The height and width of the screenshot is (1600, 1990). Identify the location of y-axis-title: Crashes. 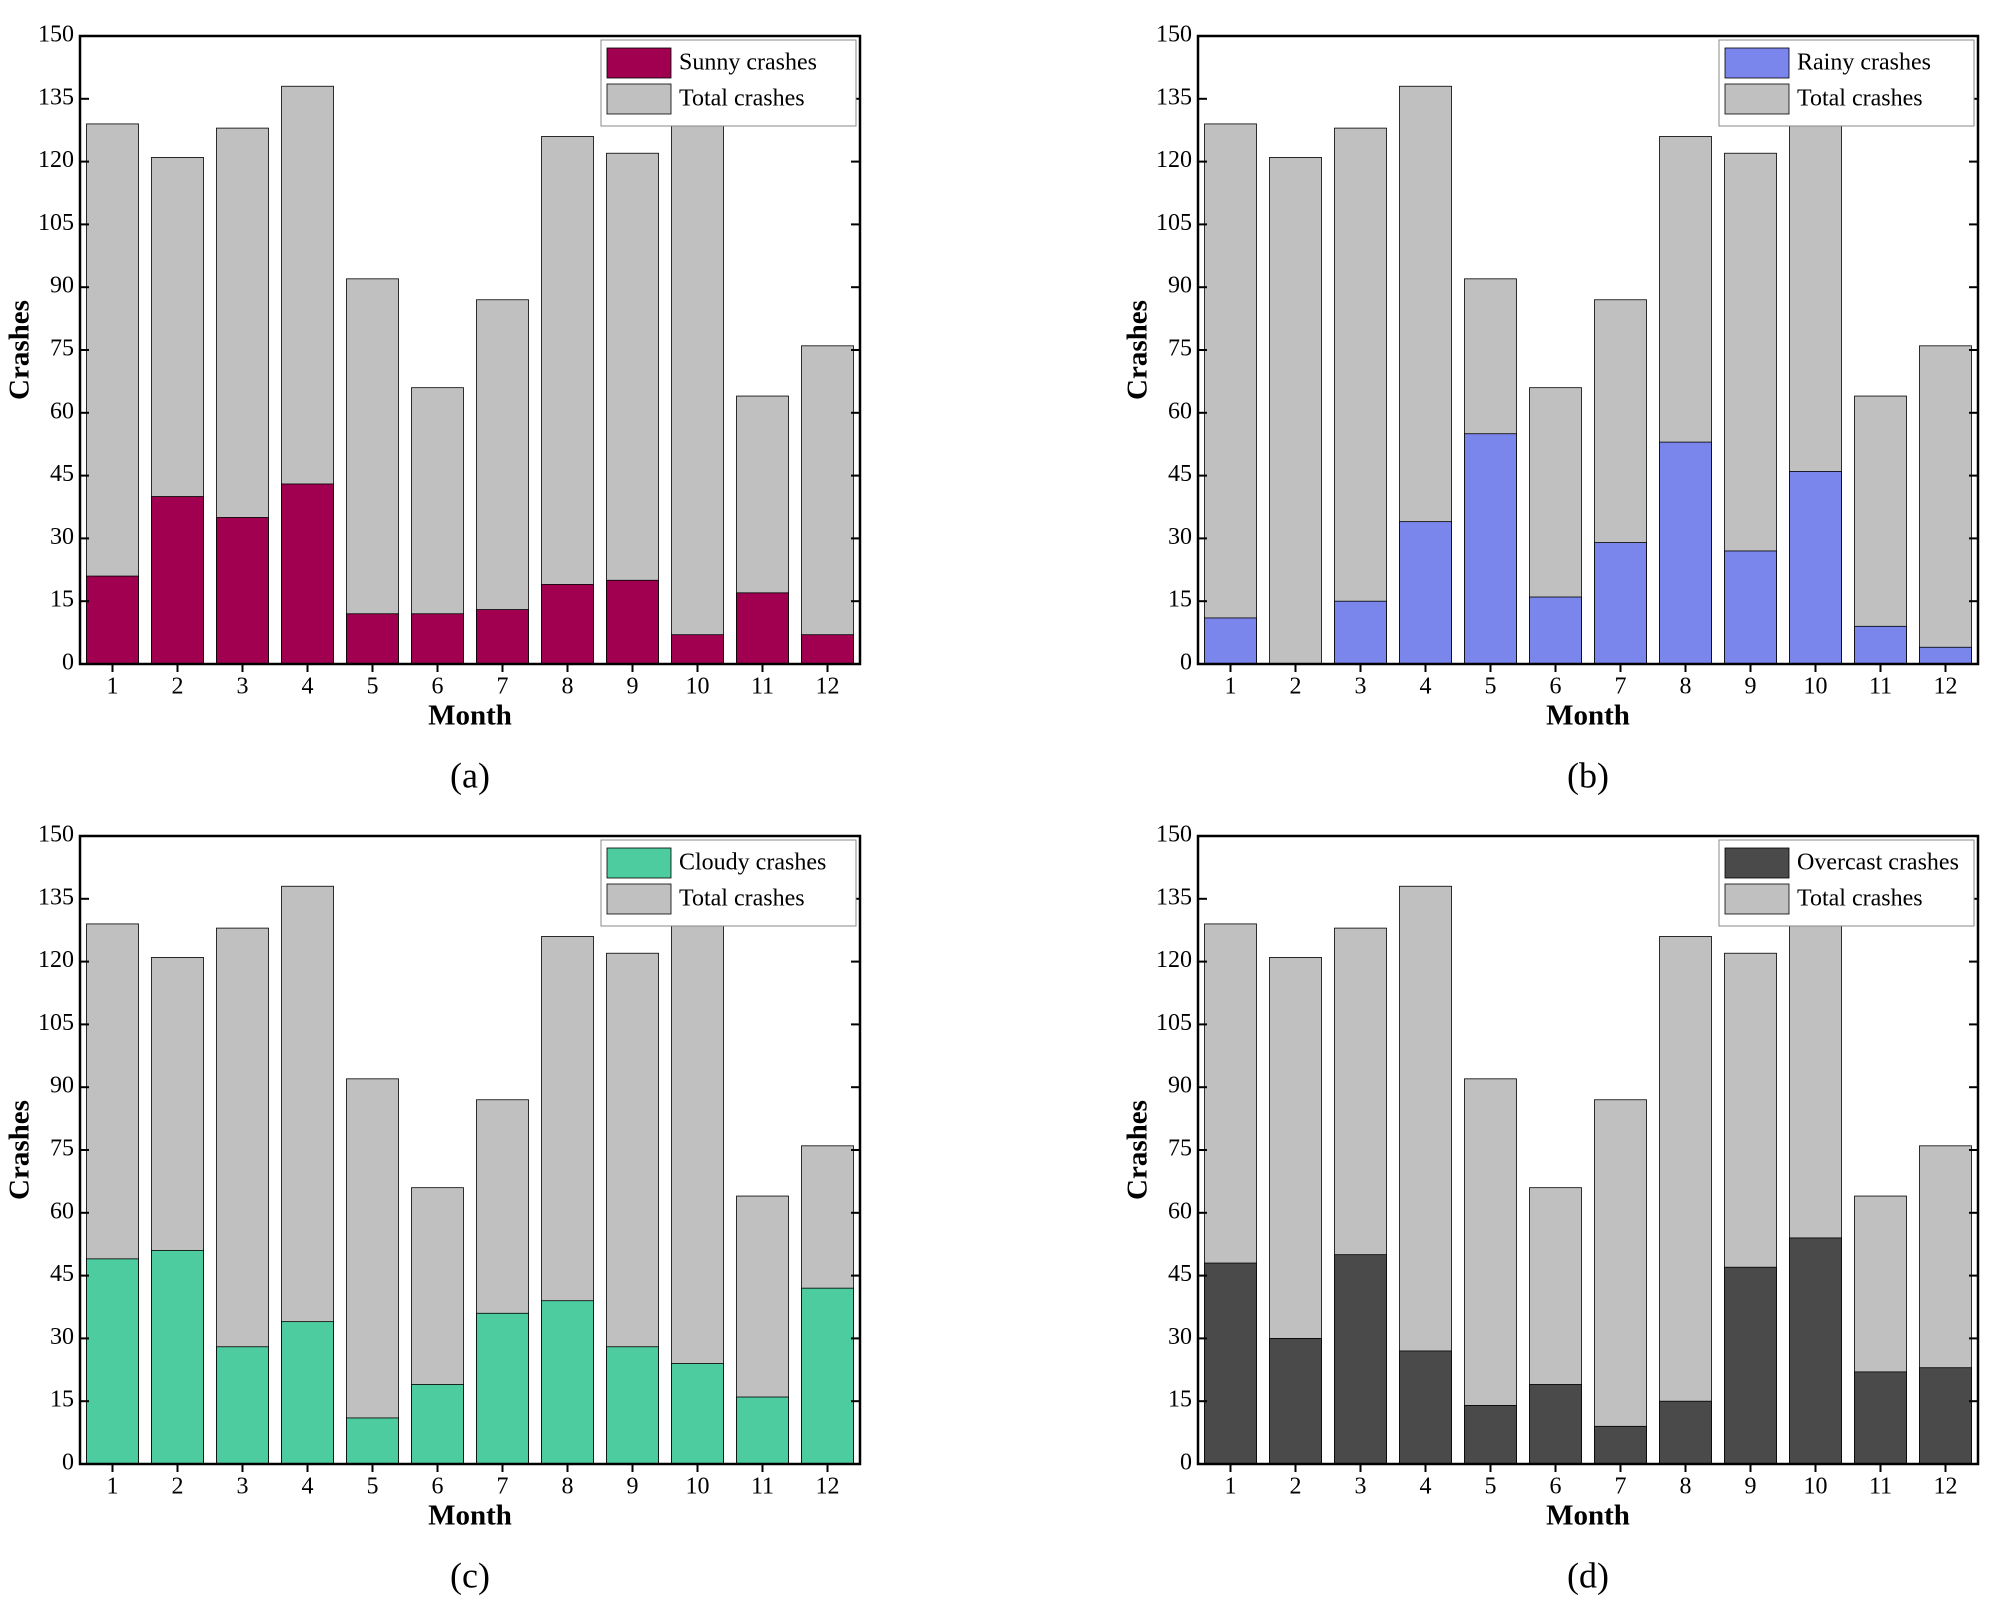
(1138, 350).